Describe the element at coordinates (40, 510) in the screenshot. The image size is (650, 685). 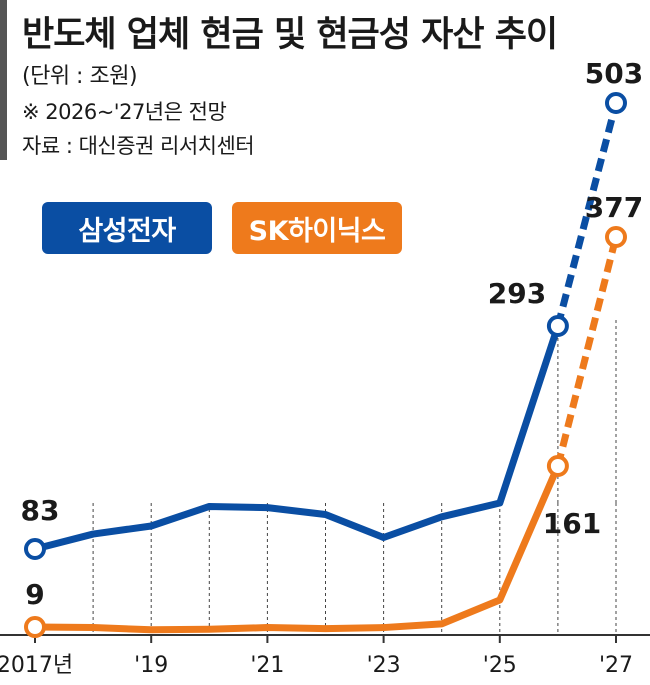
I see `data-label: 83` at that location.